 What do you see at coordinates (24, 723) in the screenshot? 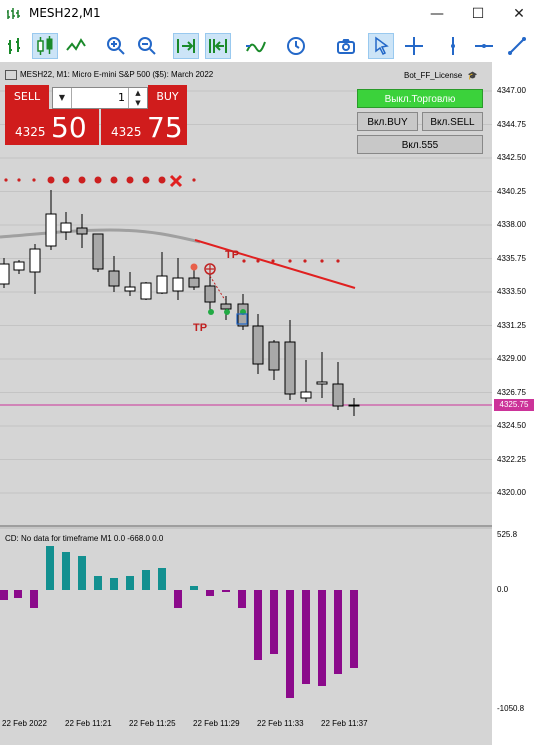
I see `time-axis-label: 22 Feb 2022` at bounding box center [24, 723].